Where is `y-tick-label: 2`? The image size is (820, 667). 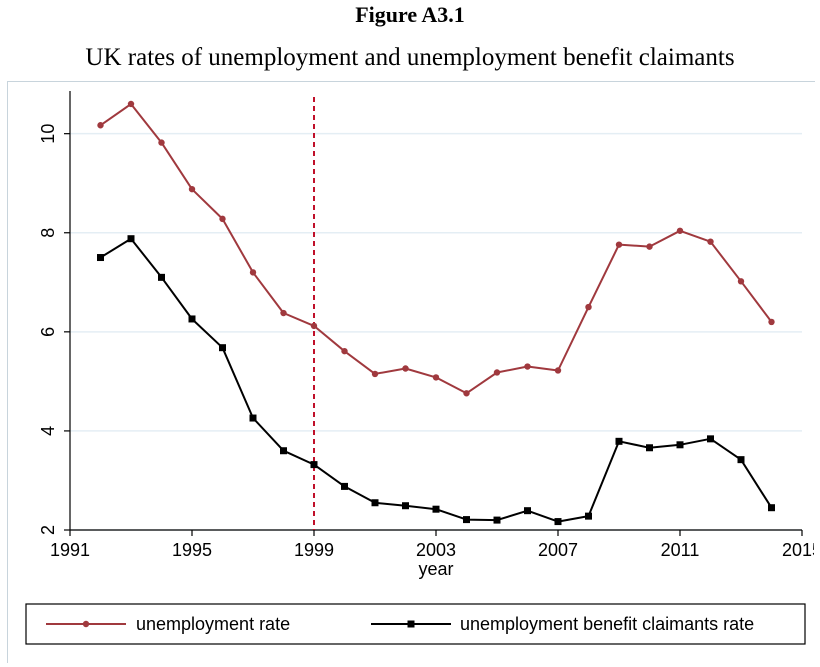
y-tick-label: 2 is located at coordinates (48, 530).